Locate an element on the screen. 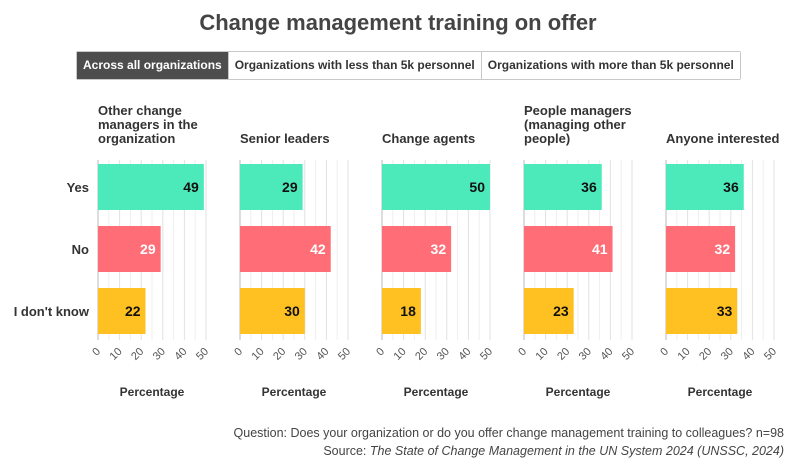 This screenshot has width=796, height=468. panel-title: people) is located at coordinates (547, 138).